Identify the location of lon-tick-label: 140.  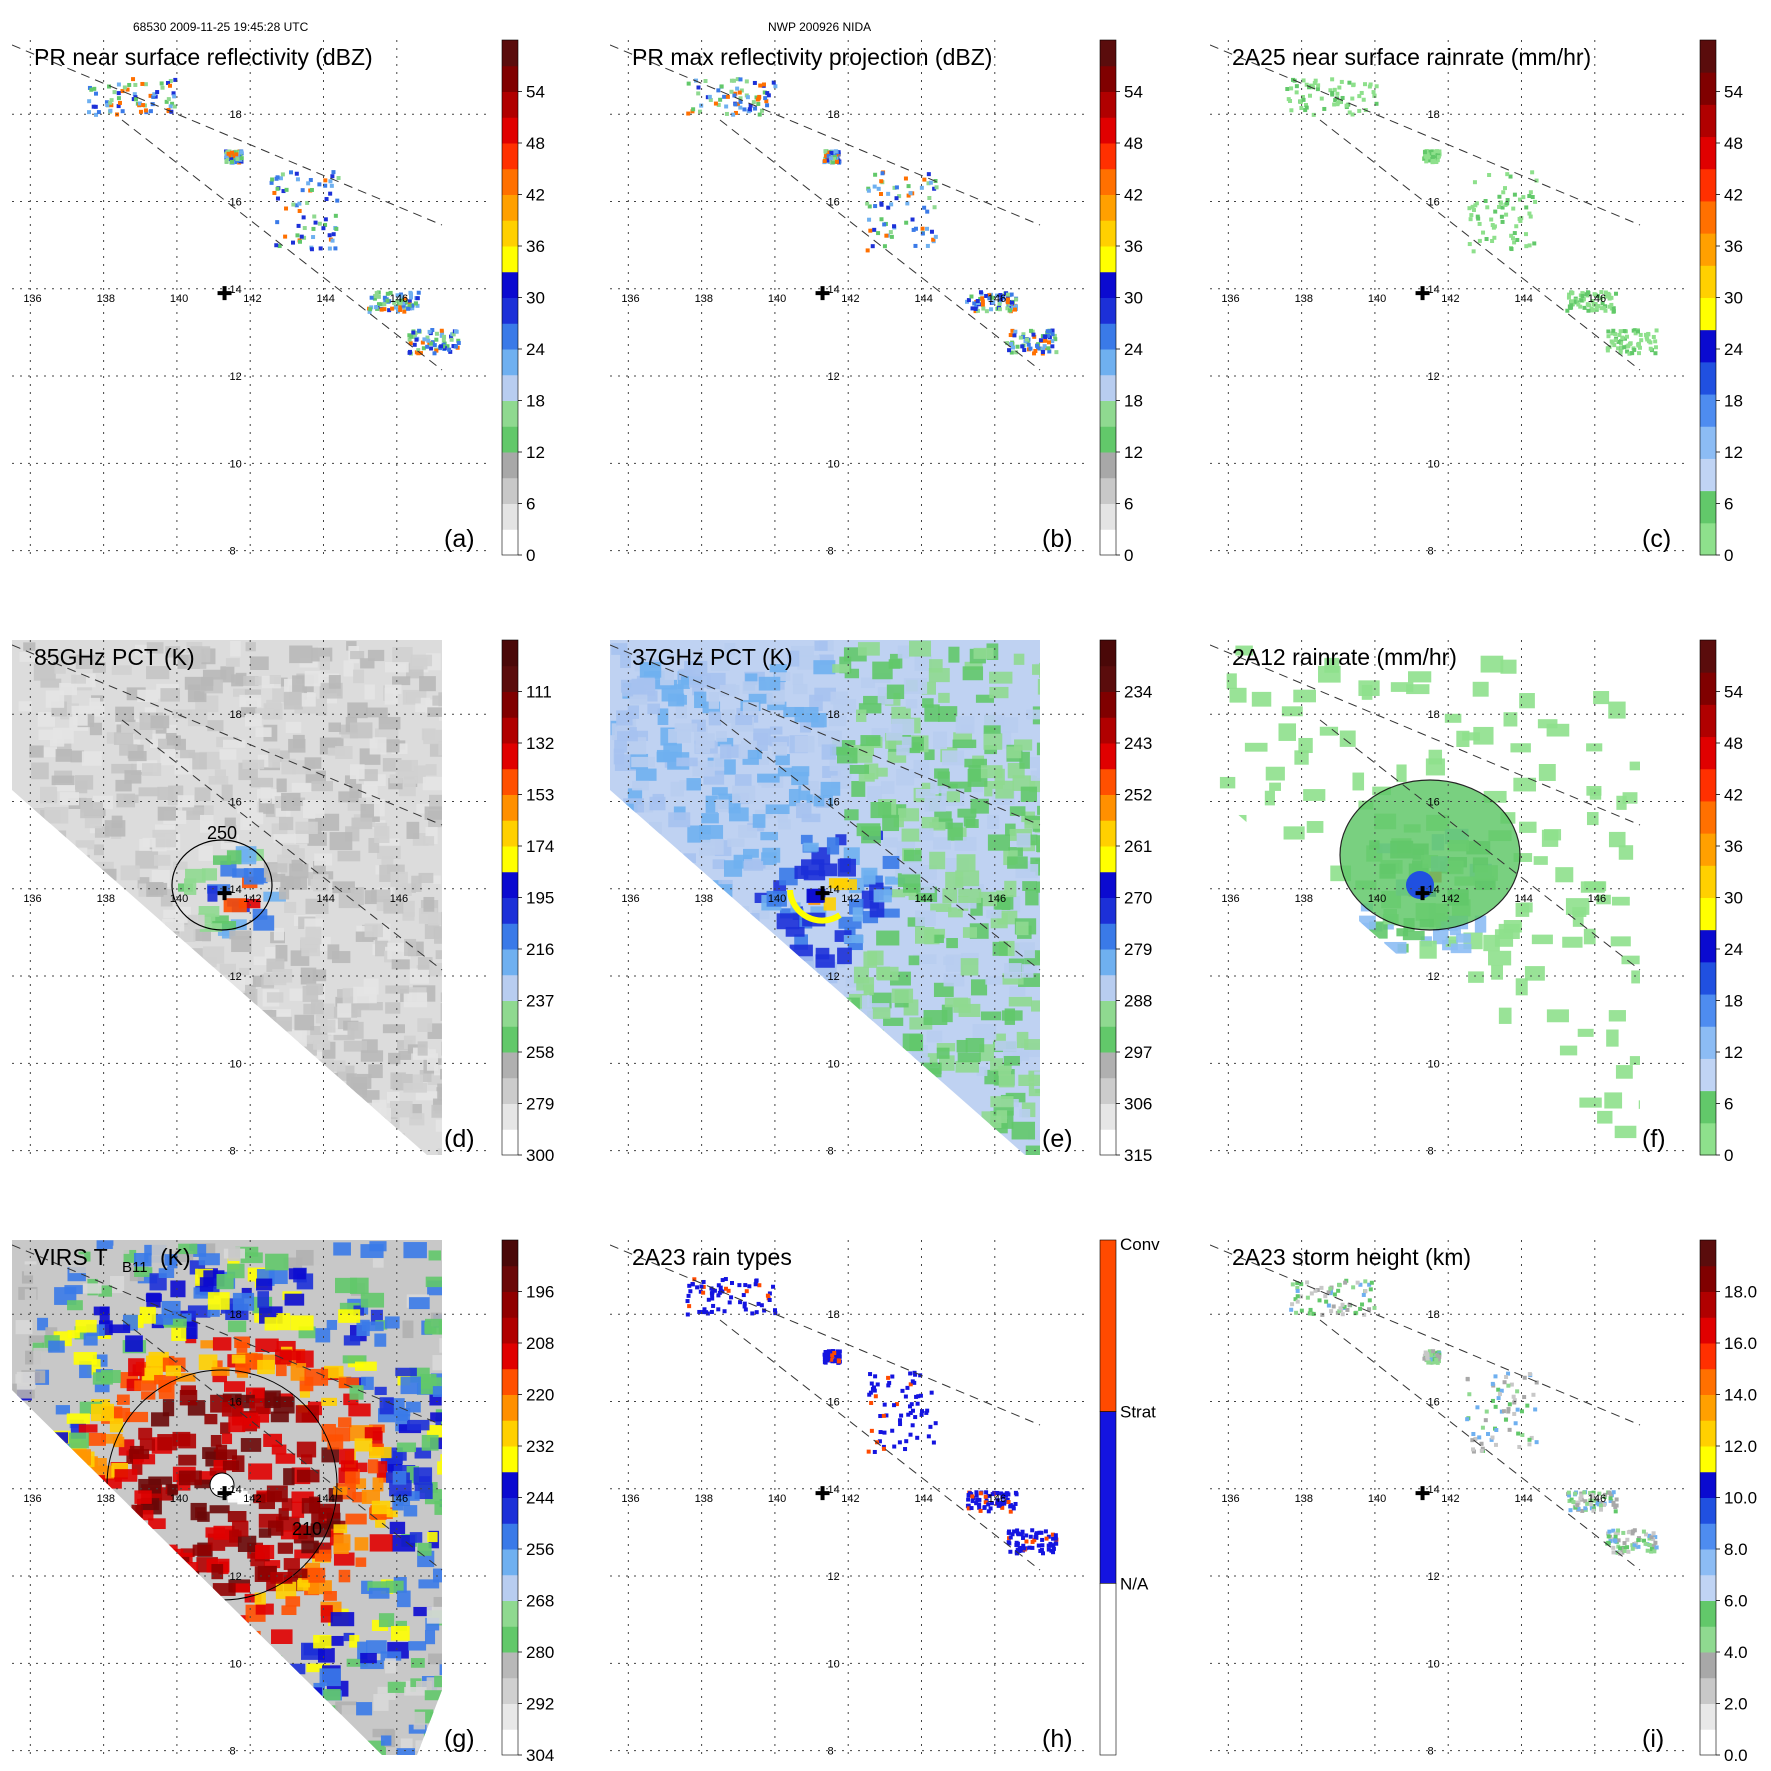
(1377, 299).